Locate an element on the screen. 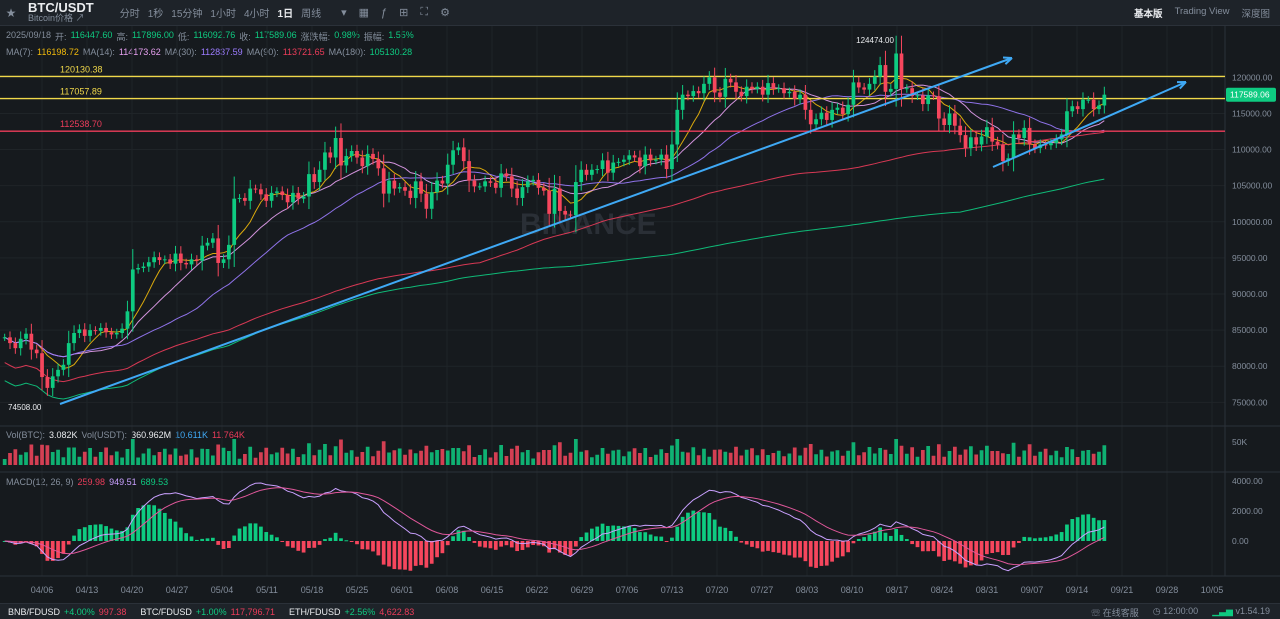 Image resolution: width=1280 pixels, height=619 pixels. grid-icon: ▦ is located at coordinates (364, 13).